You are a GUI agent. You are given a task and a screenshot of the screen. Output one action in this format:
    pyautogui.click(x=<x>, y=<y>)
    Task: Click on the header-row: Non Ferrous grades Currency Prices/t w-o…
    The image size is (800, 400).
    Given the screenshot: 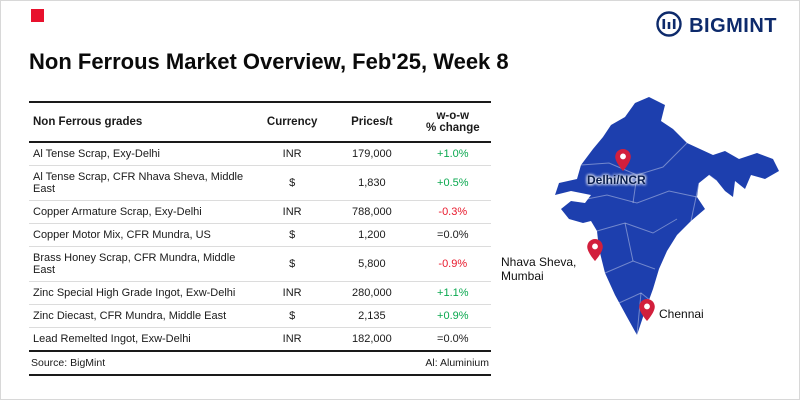 What is the action you would take?
    pyautogui.click(x=260, y=122)
    